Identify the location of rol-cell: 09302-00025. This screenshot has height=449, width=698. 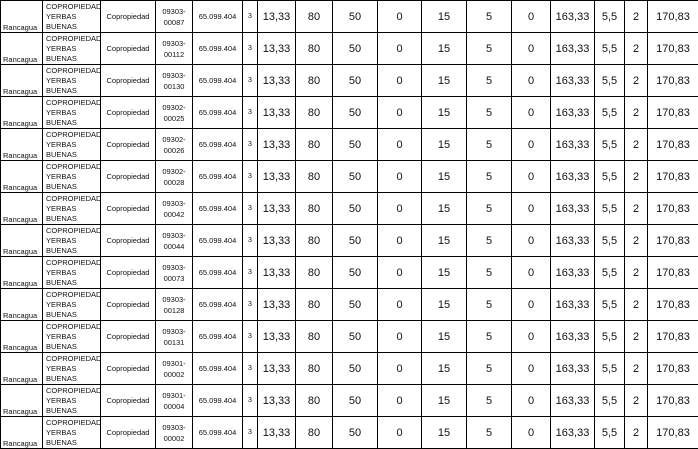
(174, 113).